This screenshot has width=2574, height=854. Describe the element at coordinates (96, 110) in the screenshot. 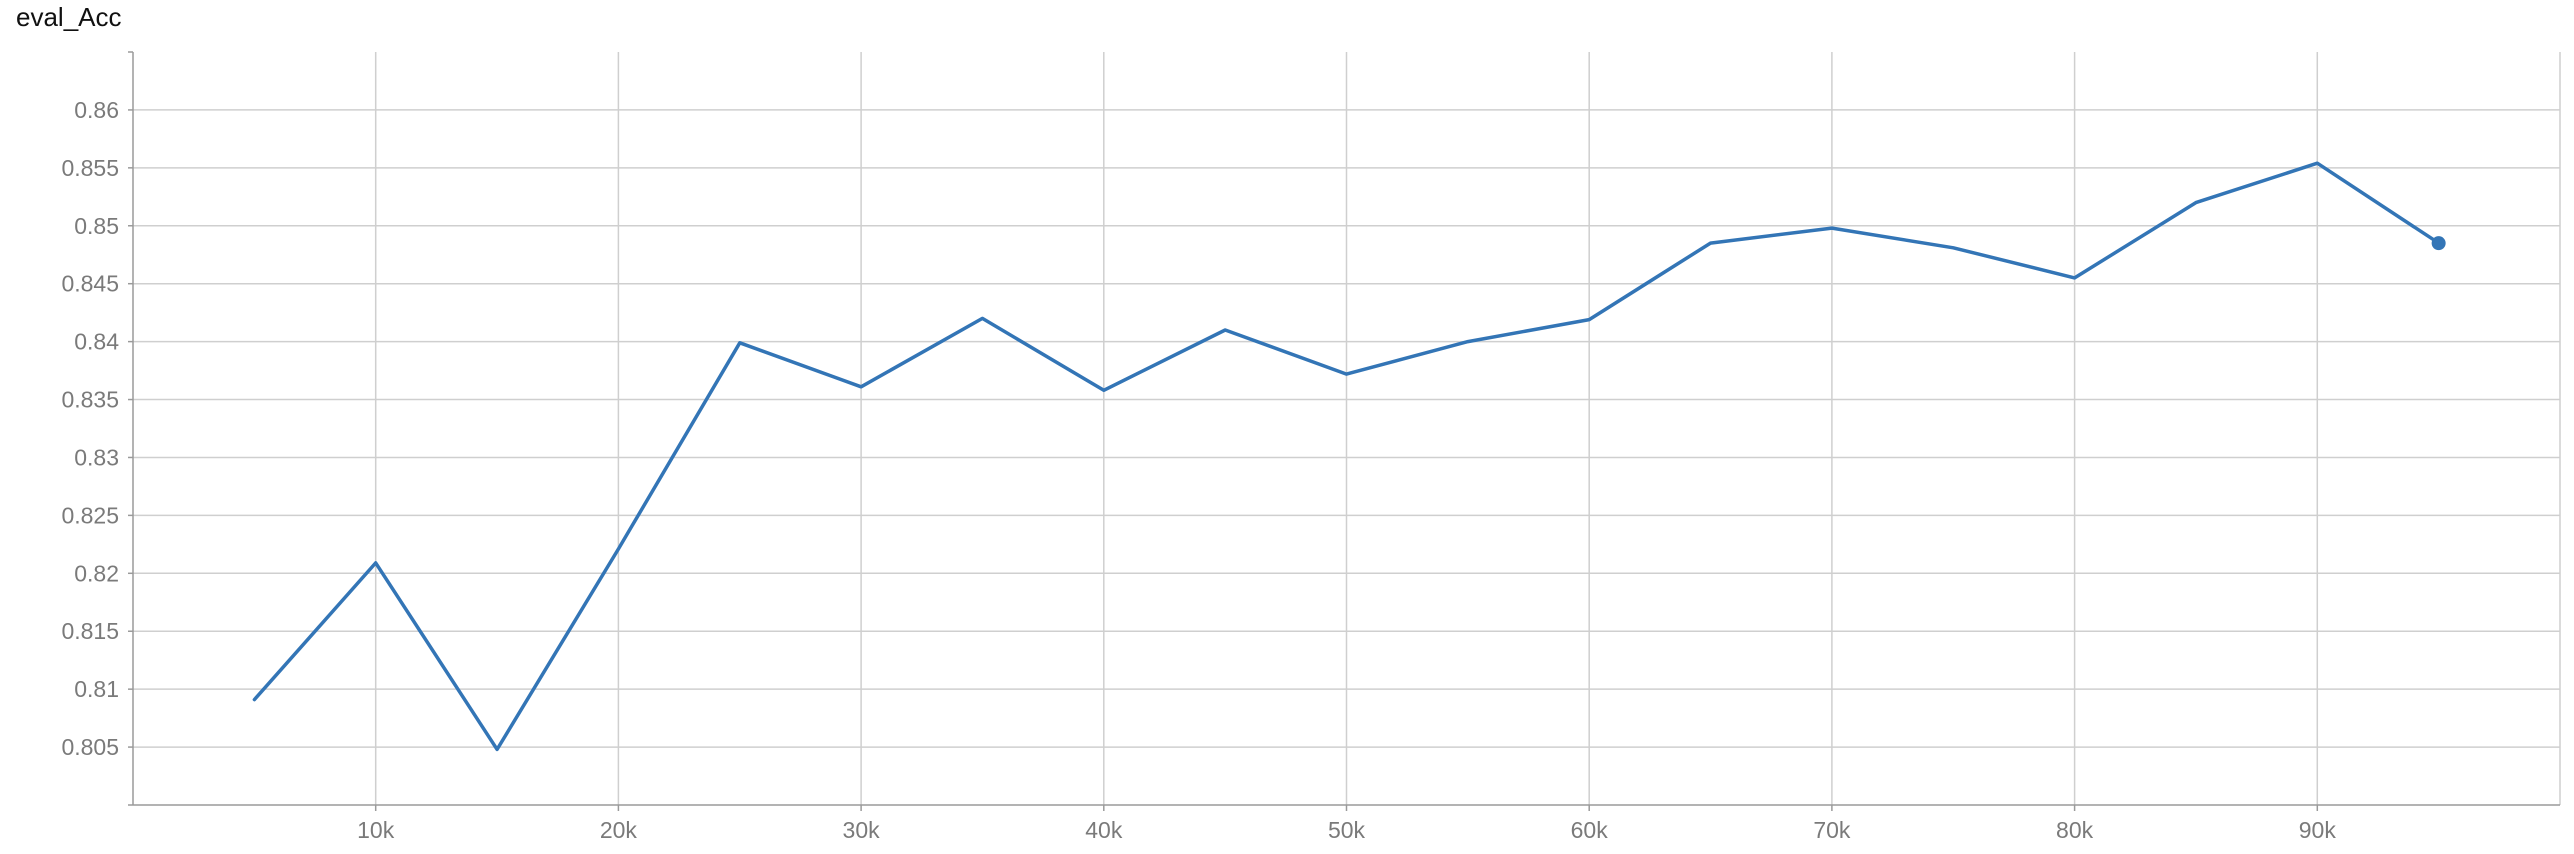

I see `y-tick-label: 0.86` at that location.